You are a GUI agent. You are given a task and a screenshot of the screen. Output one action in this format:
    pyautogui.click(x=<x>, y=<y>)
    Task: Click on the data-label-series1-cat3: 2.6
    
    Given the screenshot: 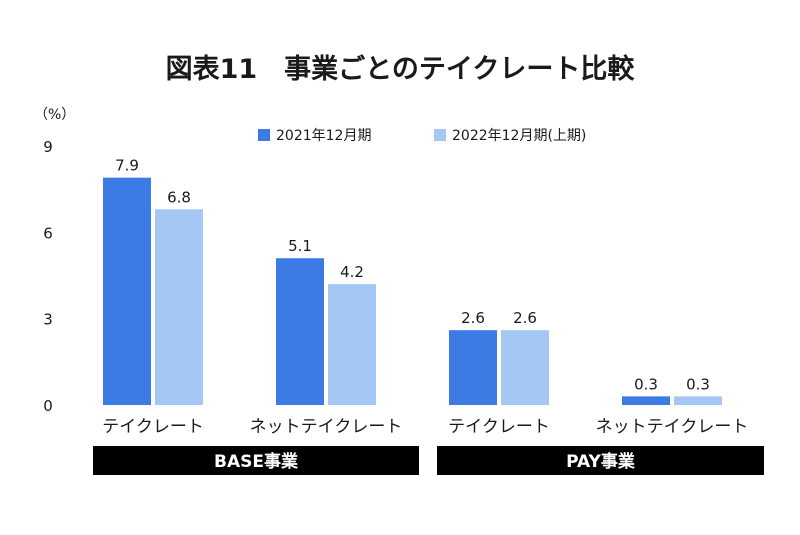 What is the action you would take?
    pyautogui.click(x=473, y=318)
    